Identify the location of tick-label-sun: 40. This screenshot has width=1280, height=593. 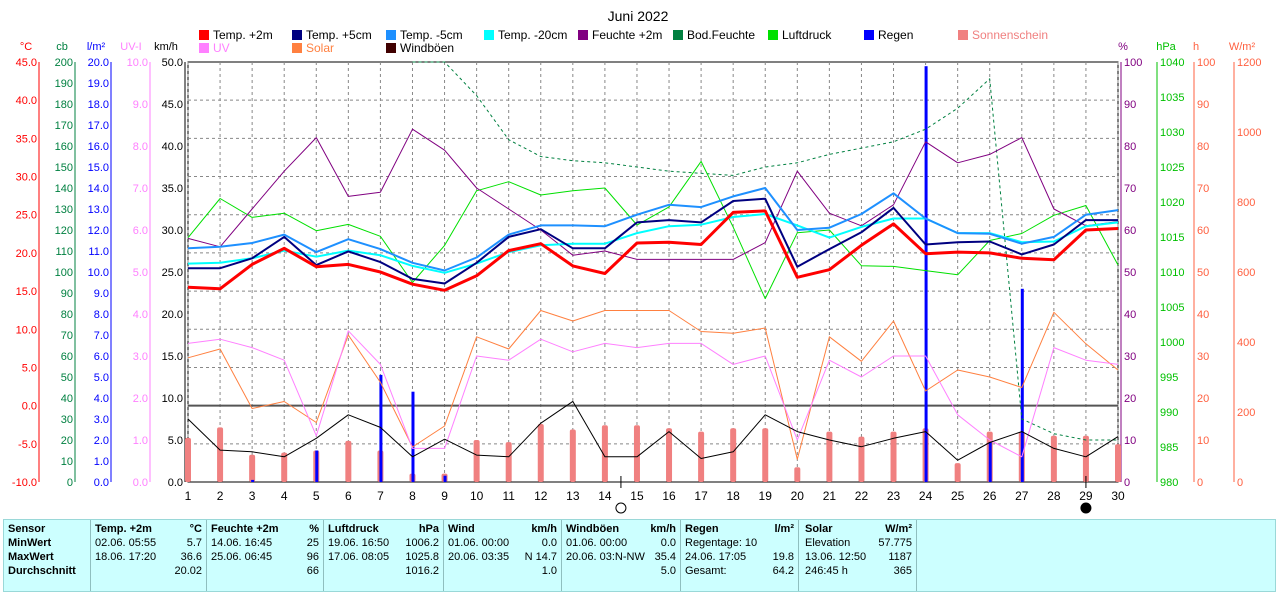
(1203, 315).